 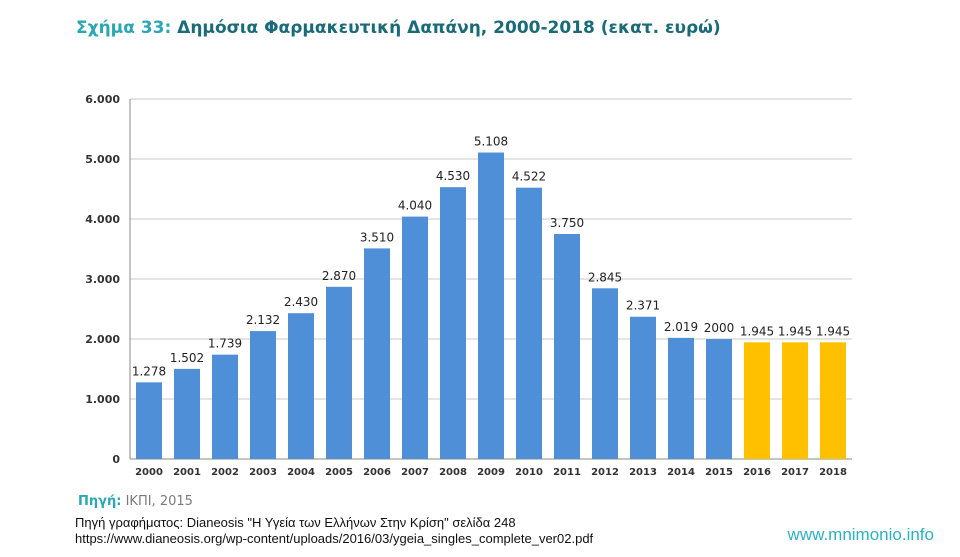 I want to click on bar-value-label: 2.870, so click(x=339, y=276).